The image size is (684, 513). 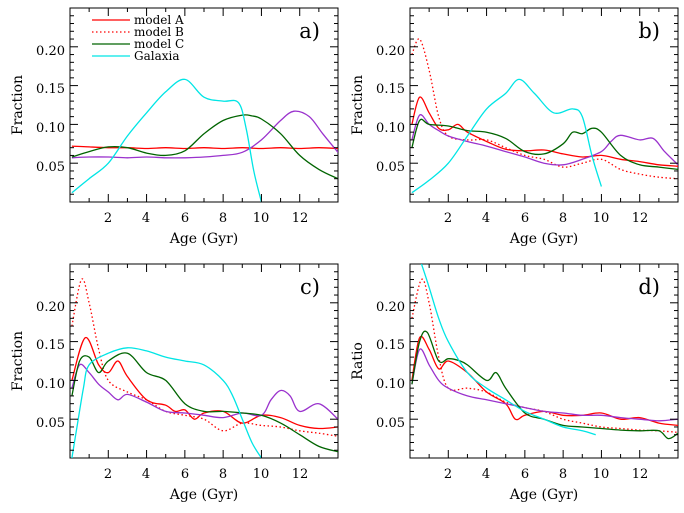 I want to click on legend: model A model B model C Galaxia, so click(x=138, y=38).